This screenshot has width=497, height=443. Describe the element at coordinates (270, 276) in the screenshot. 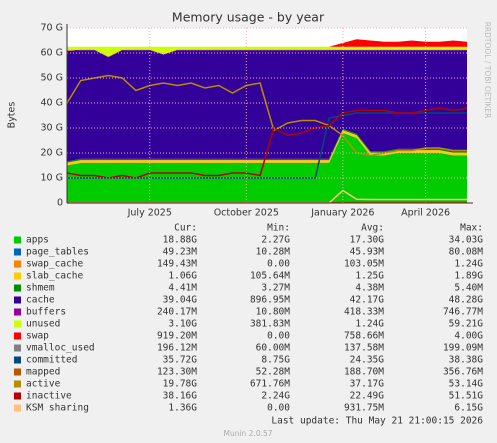

I see `stat-value: 105.64M` at that location.